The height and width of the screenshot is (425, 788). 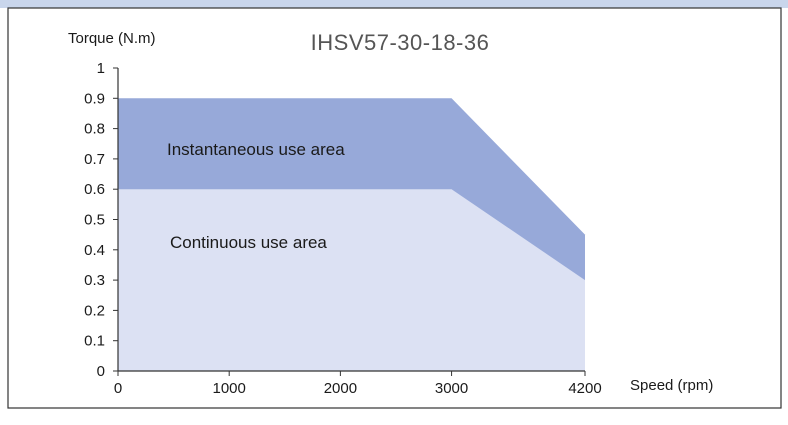 What do you see at coordinates (101, 371) in the screenshot?
I see `y-tick-label: 0` at bounding box center [101, 371].